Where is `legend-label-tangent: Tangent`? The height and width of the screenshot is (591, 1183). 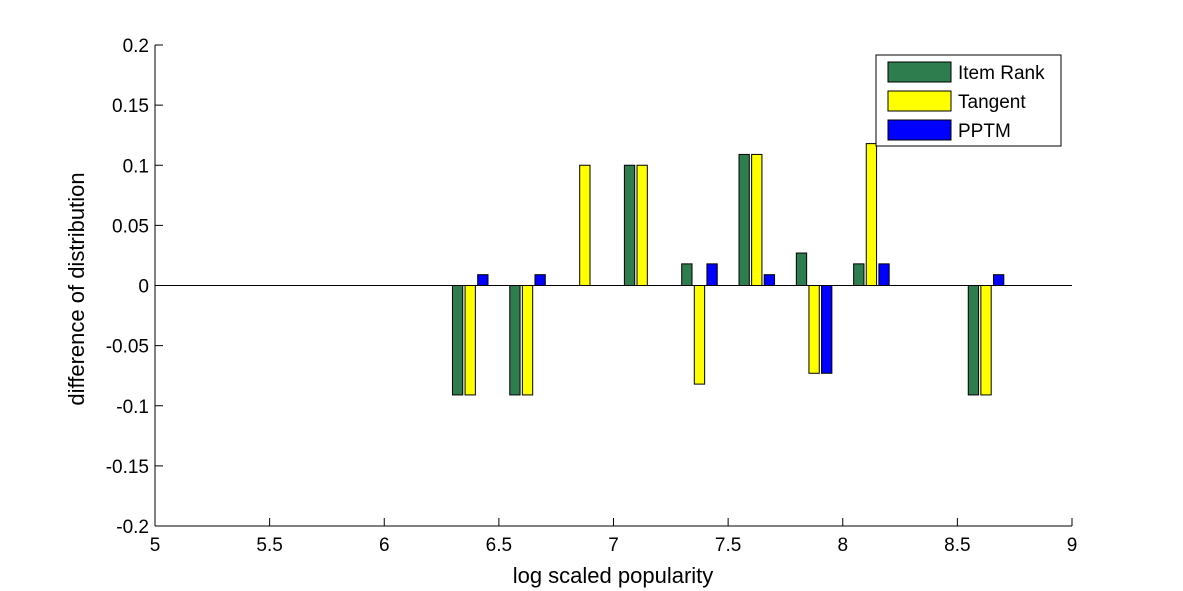 legend-label-tangent: Tangent is located at coordinates (992, 102).